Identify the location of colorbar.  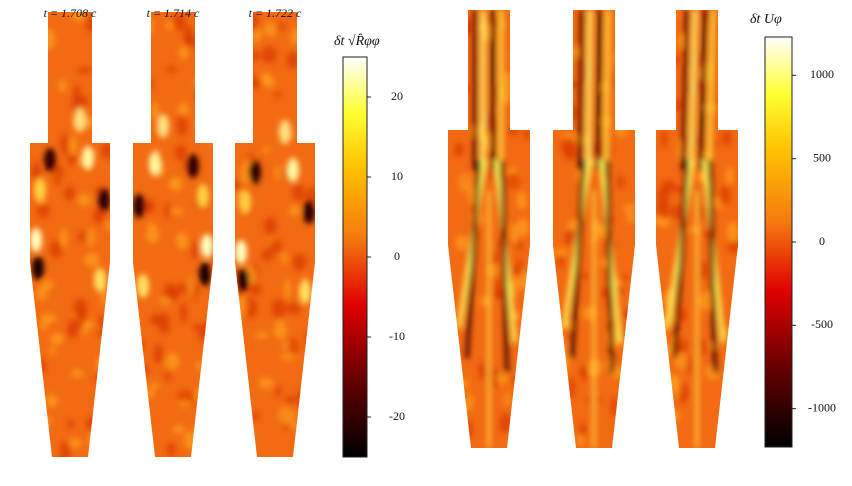
(355, 257).